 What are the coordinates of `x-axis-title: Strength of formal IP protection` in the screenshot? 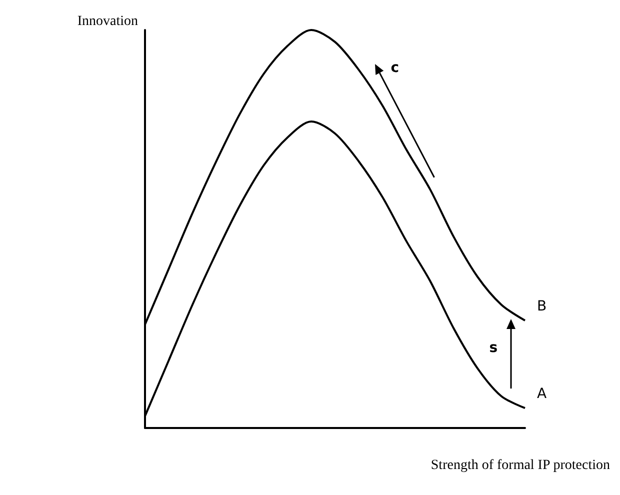 It's located at (520, 466).